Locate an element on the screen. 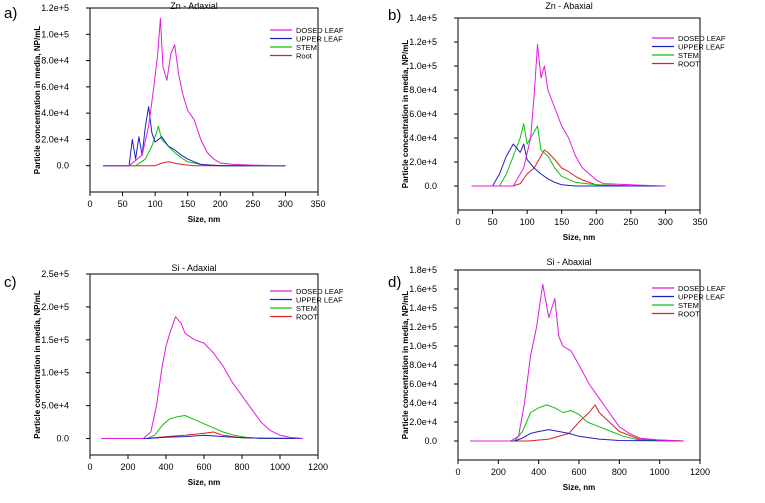 The width and height of the screenshot is (765, 503). legend-entry: Root is located at coordinates (304, 56).